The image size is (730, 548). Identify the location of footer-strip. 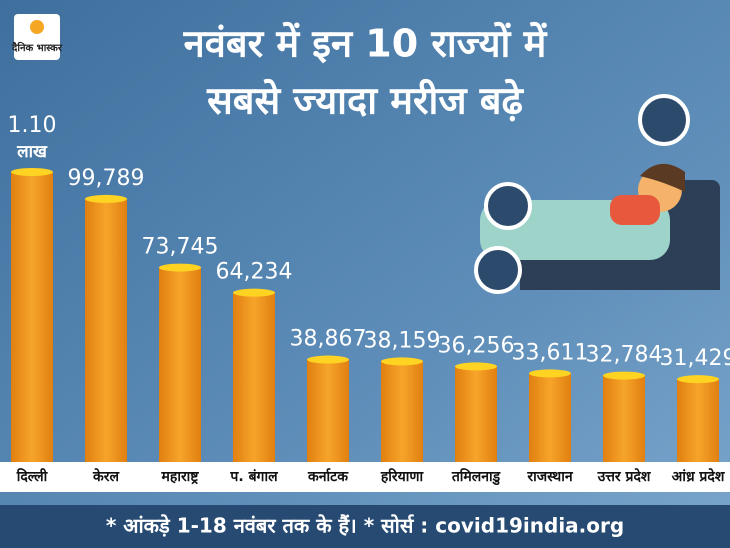
(365, 526).